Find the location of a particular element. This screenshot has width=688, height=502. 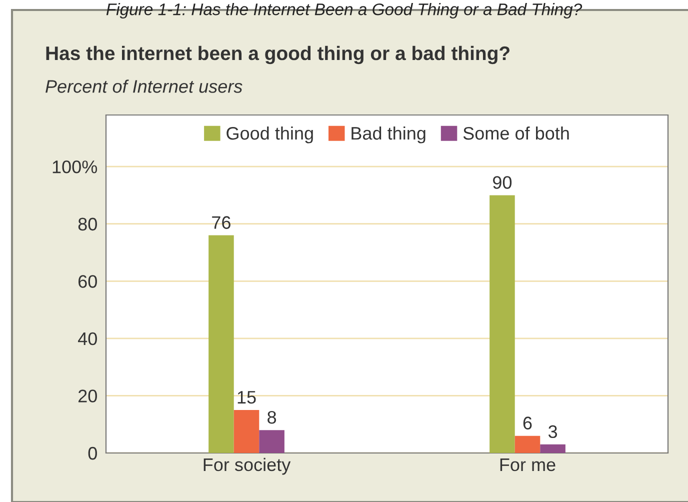

x-tick-label: For me is located at coordinates (528, 465).